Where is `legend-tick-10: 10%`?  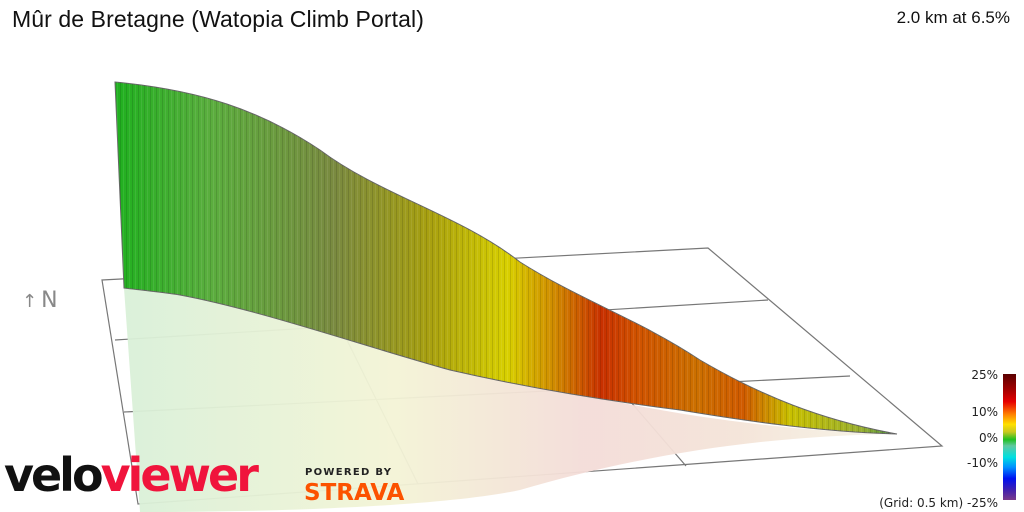
legend-tick-10: 10% is located at coordinates (984, 412).